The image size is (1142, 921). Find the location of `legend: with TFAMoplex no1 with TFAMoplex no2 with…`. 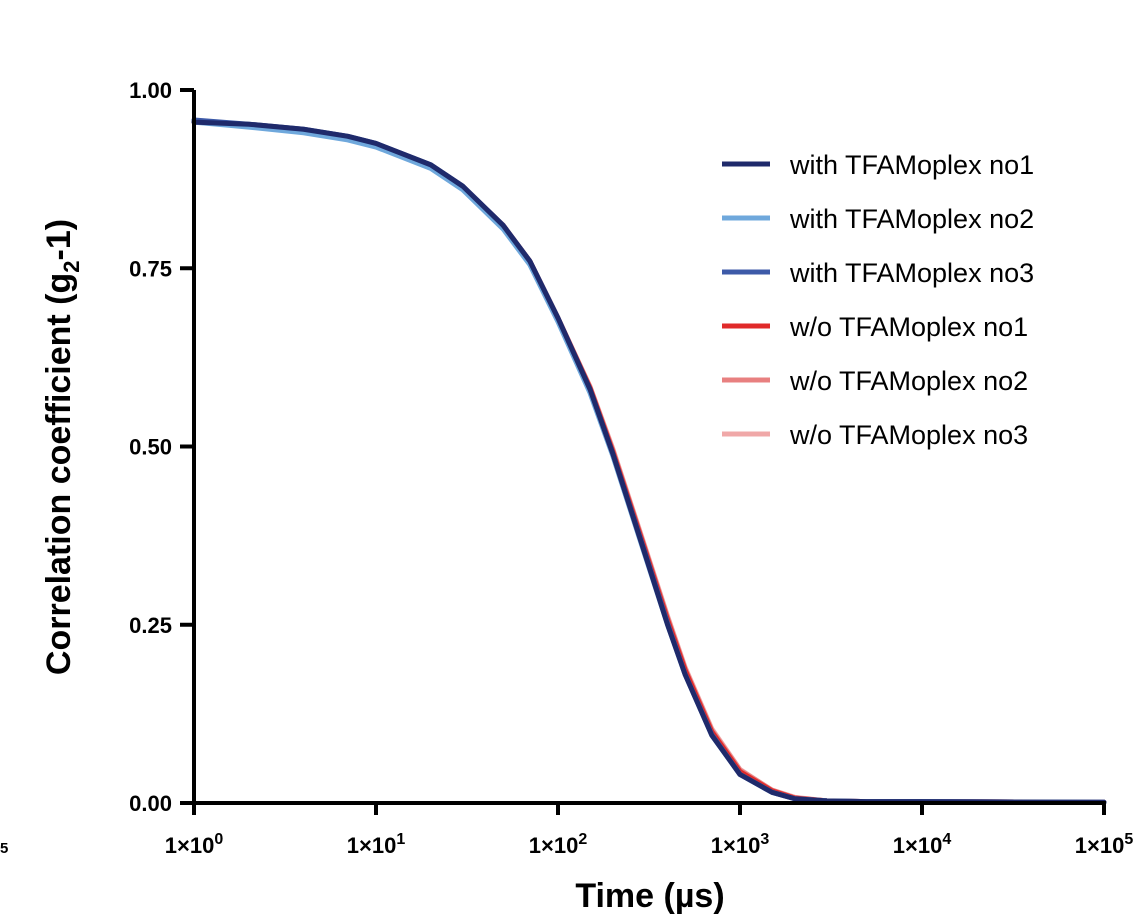

legend: with TFAMoplex no1 with TFAMoplex no2 with… is located at coordinates (878, 300).